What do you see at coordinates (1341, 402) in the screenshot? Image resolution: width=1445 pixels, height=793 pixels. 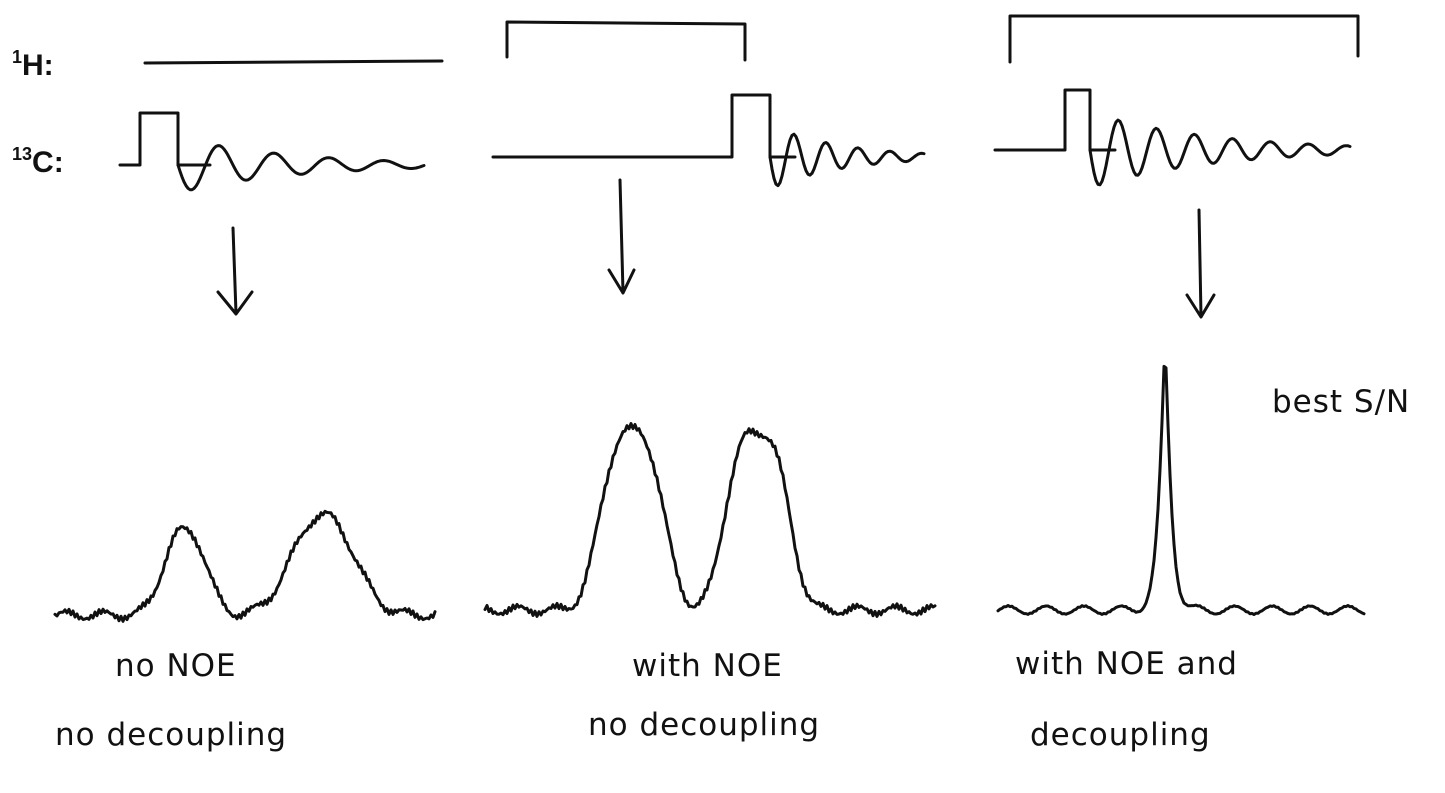 I see `note: best S/N` at bounding box center [1341, 402].